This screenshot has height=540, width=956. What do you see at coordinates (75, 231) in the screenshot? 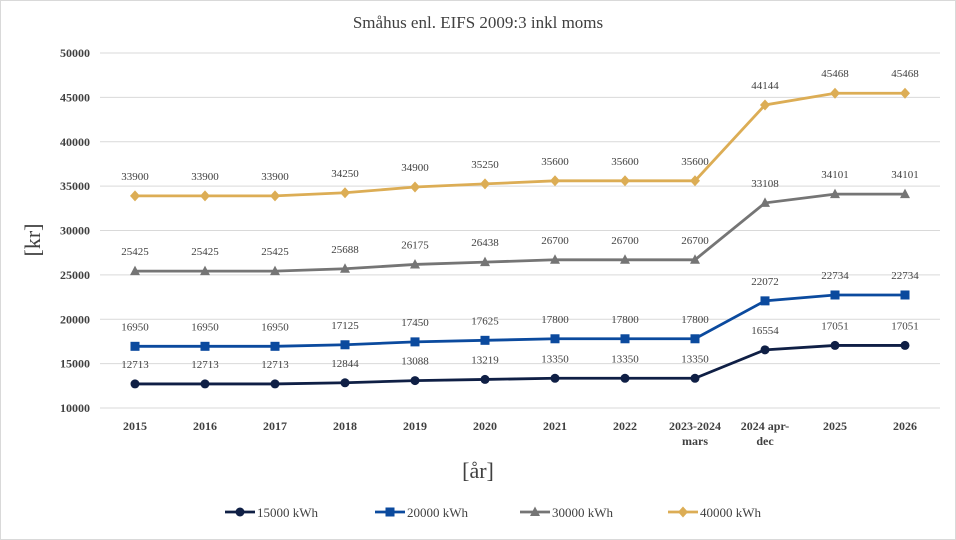
I see `y-tick-label: 30000` at bounding box center [75, 231].